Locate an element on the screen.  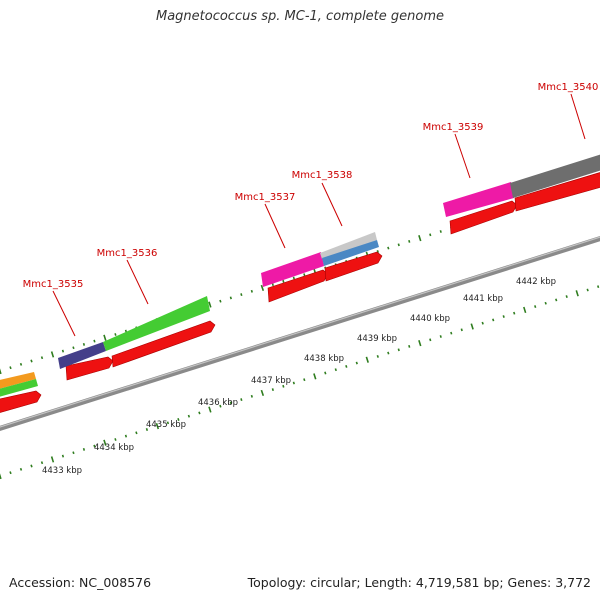
scale-label: 4441 kbp is located at coordinates (483, 299).